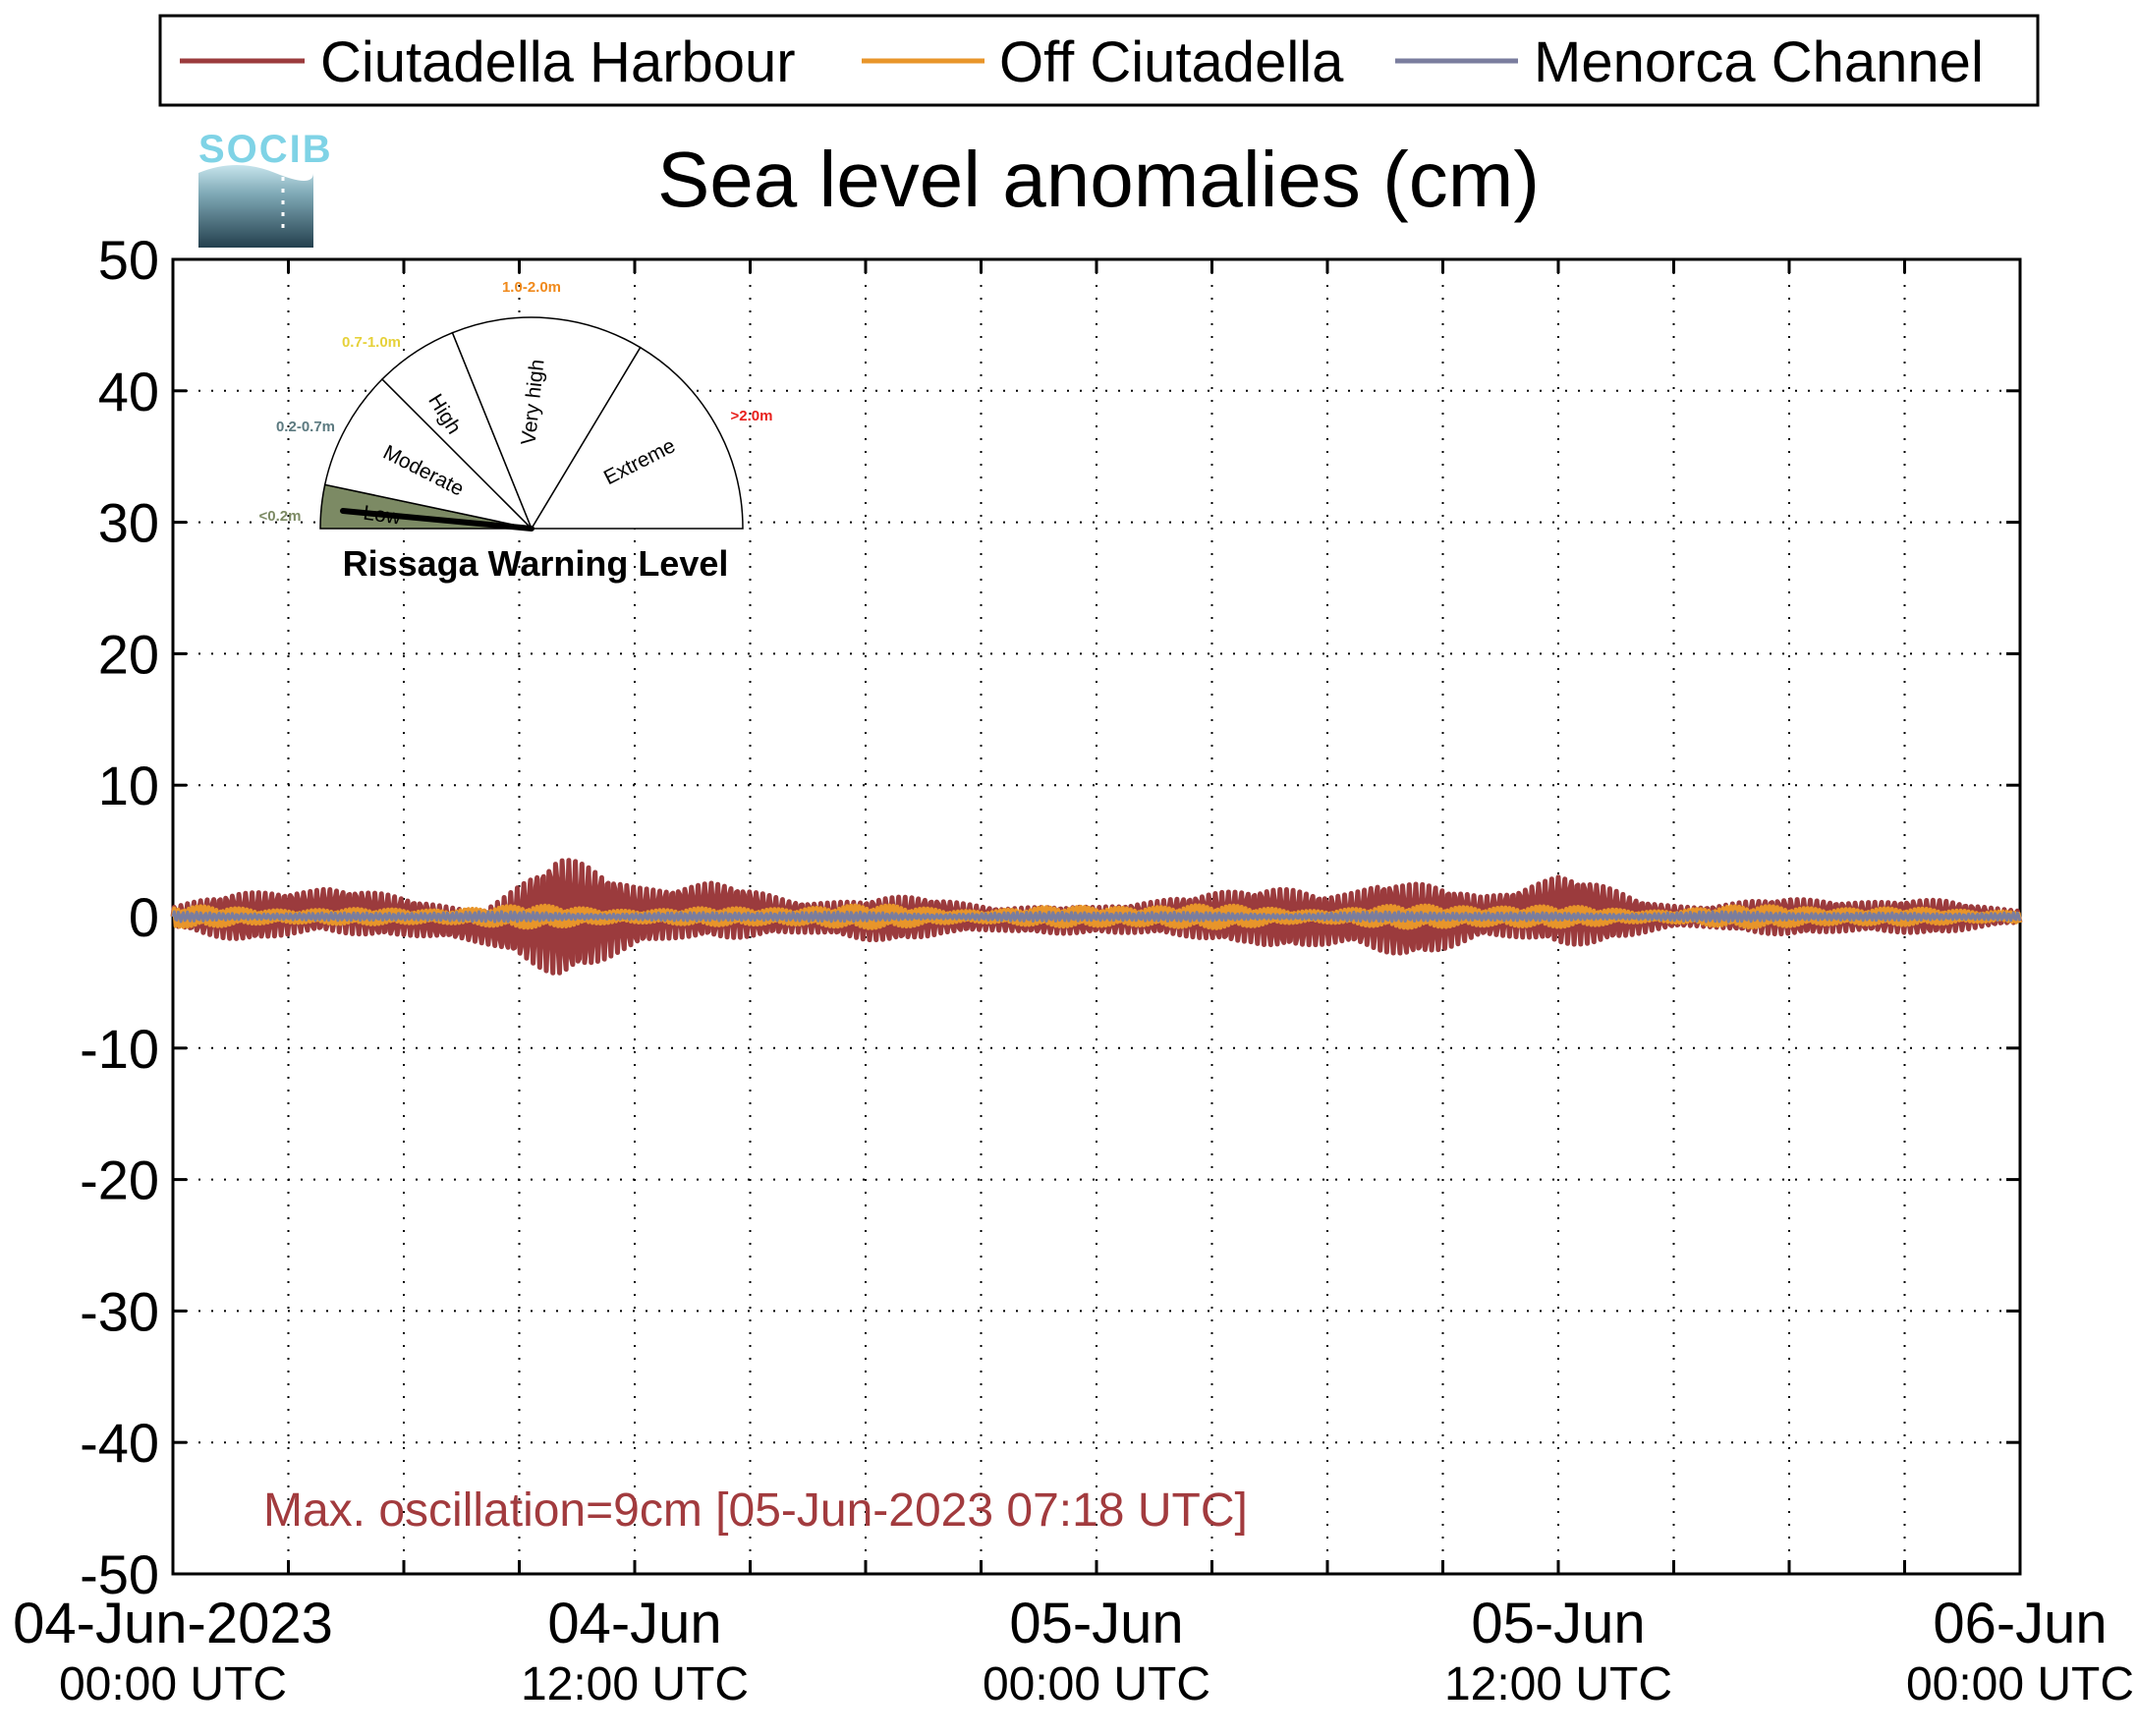 The image size is (2137, 1736). I want to click on legend-label-ciutadella-harbour: Ciutadella Harbour, so click(558, 62).